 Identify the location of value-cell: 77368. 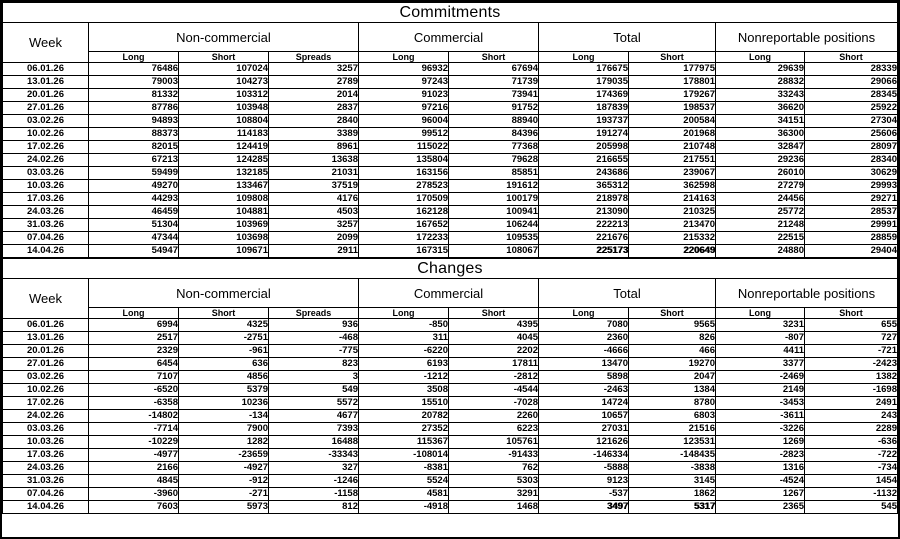
(493, 147).